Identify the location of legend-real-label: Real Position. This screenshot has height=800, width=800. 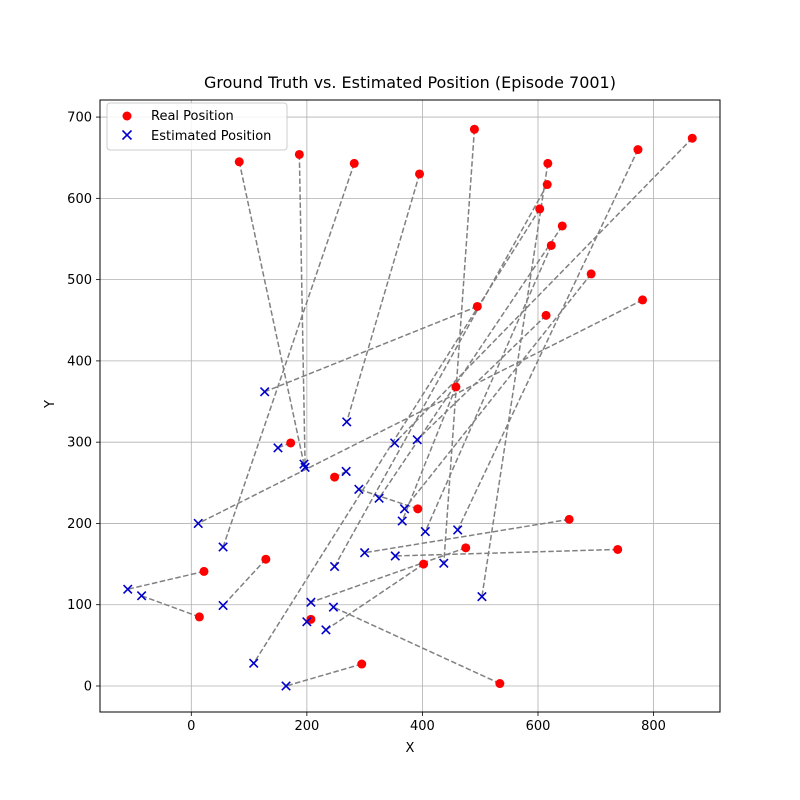
(192, 116).